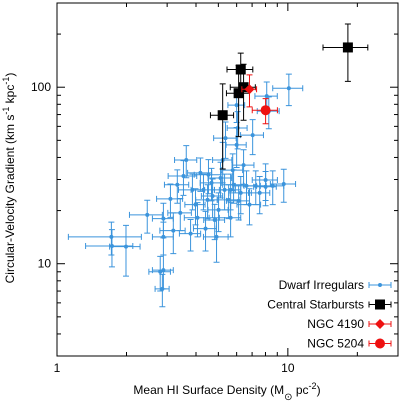 This screenshot has height=401, width=407. Describe the element at coordinates (10, 75) in the screenshot. I see `y-label-part: )` at that location.